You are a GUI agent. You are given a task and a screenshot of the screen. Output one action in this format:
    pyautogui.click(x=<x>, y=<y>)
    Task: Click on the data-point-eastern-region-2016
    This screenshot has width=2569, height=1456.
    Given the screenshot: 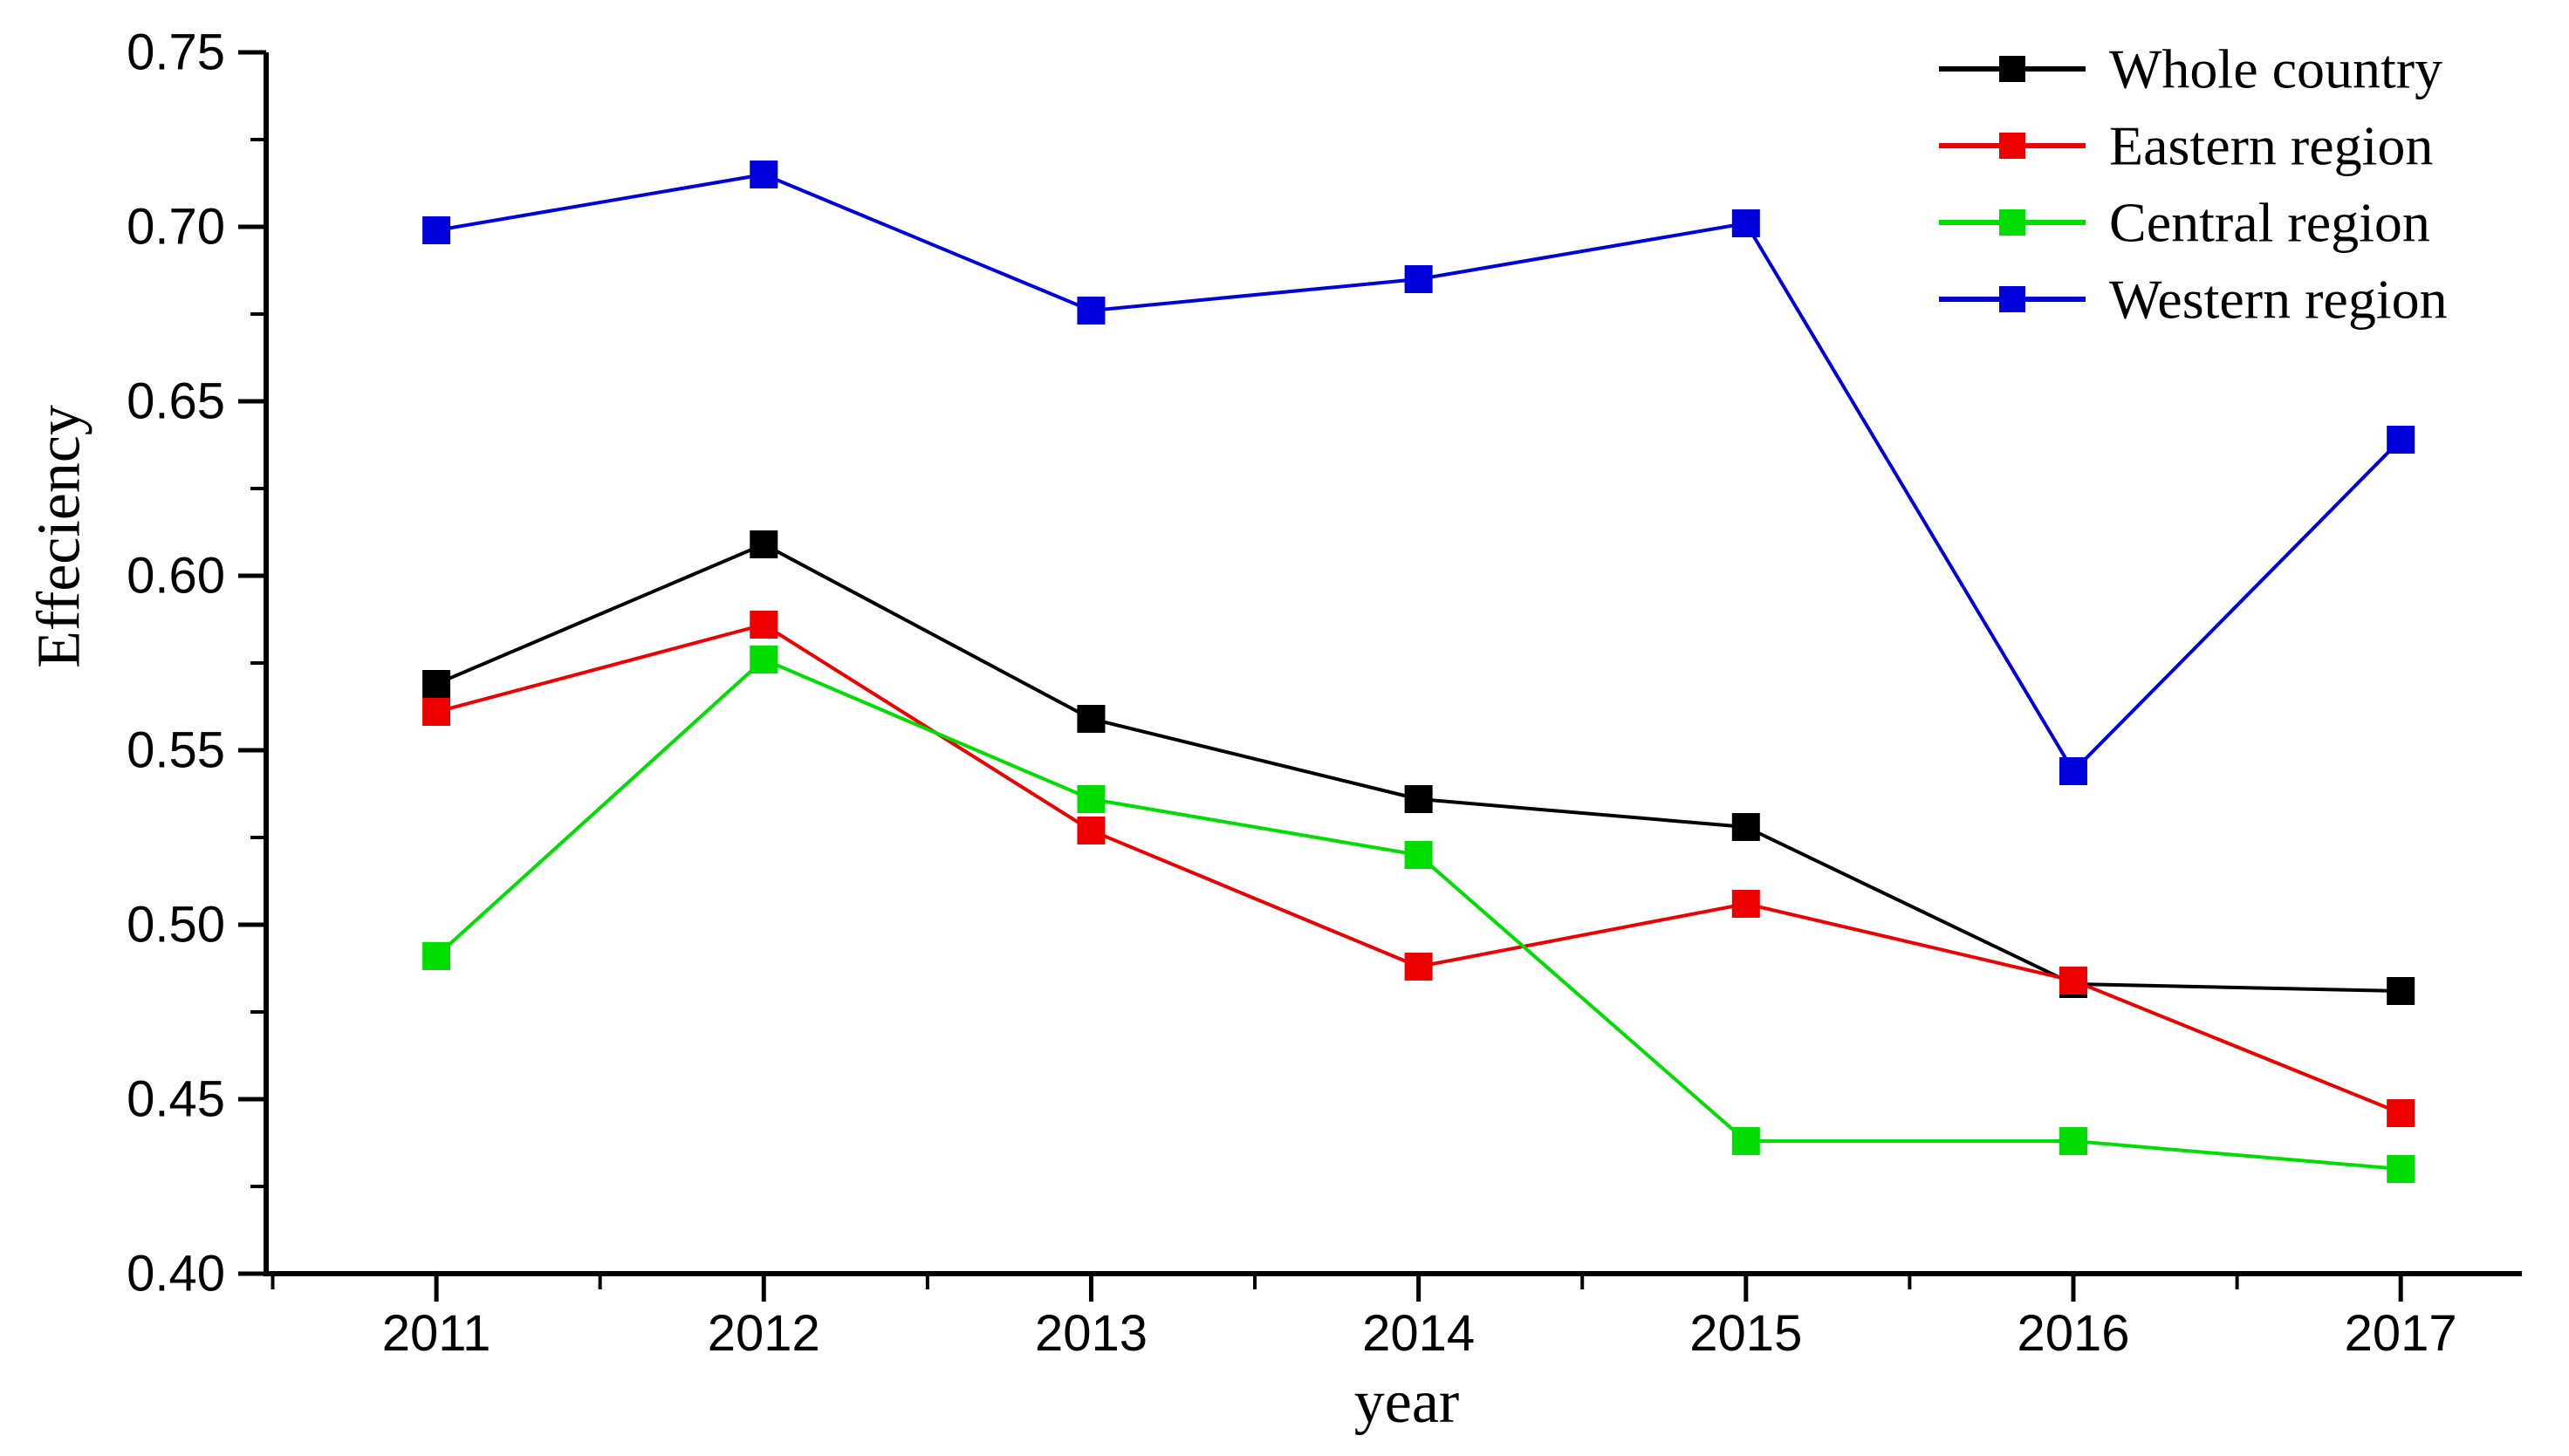 What is the action you would take?
    pyautogui.click(x=2074, y=981)
    